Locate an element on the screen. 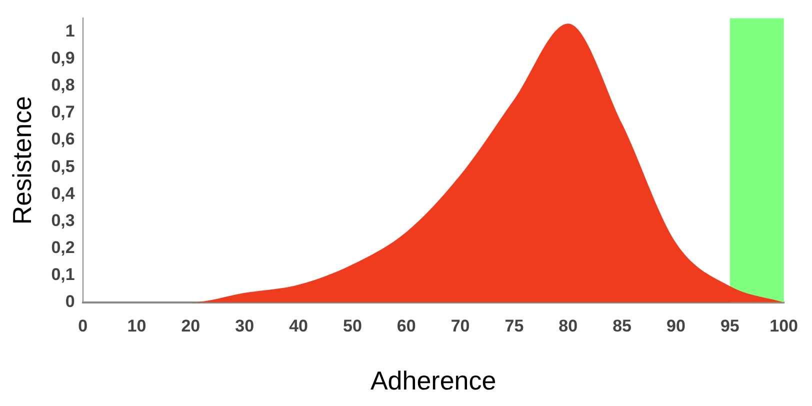 This screenshot has width=812, height=406. x-tick-label: 70 is located at coordinates (460, 326).